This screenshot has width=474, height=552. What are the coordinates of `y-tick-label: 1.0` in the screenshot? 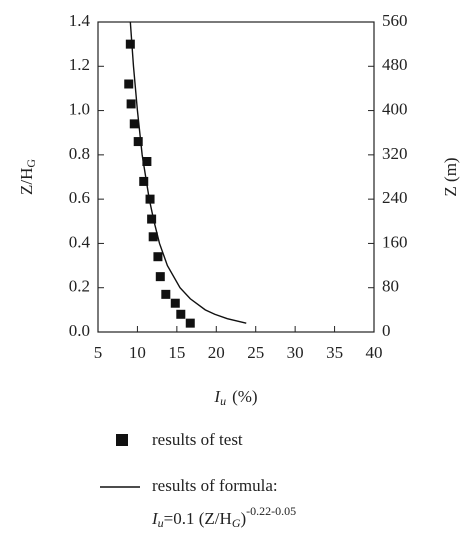 It's located at (79, 108).